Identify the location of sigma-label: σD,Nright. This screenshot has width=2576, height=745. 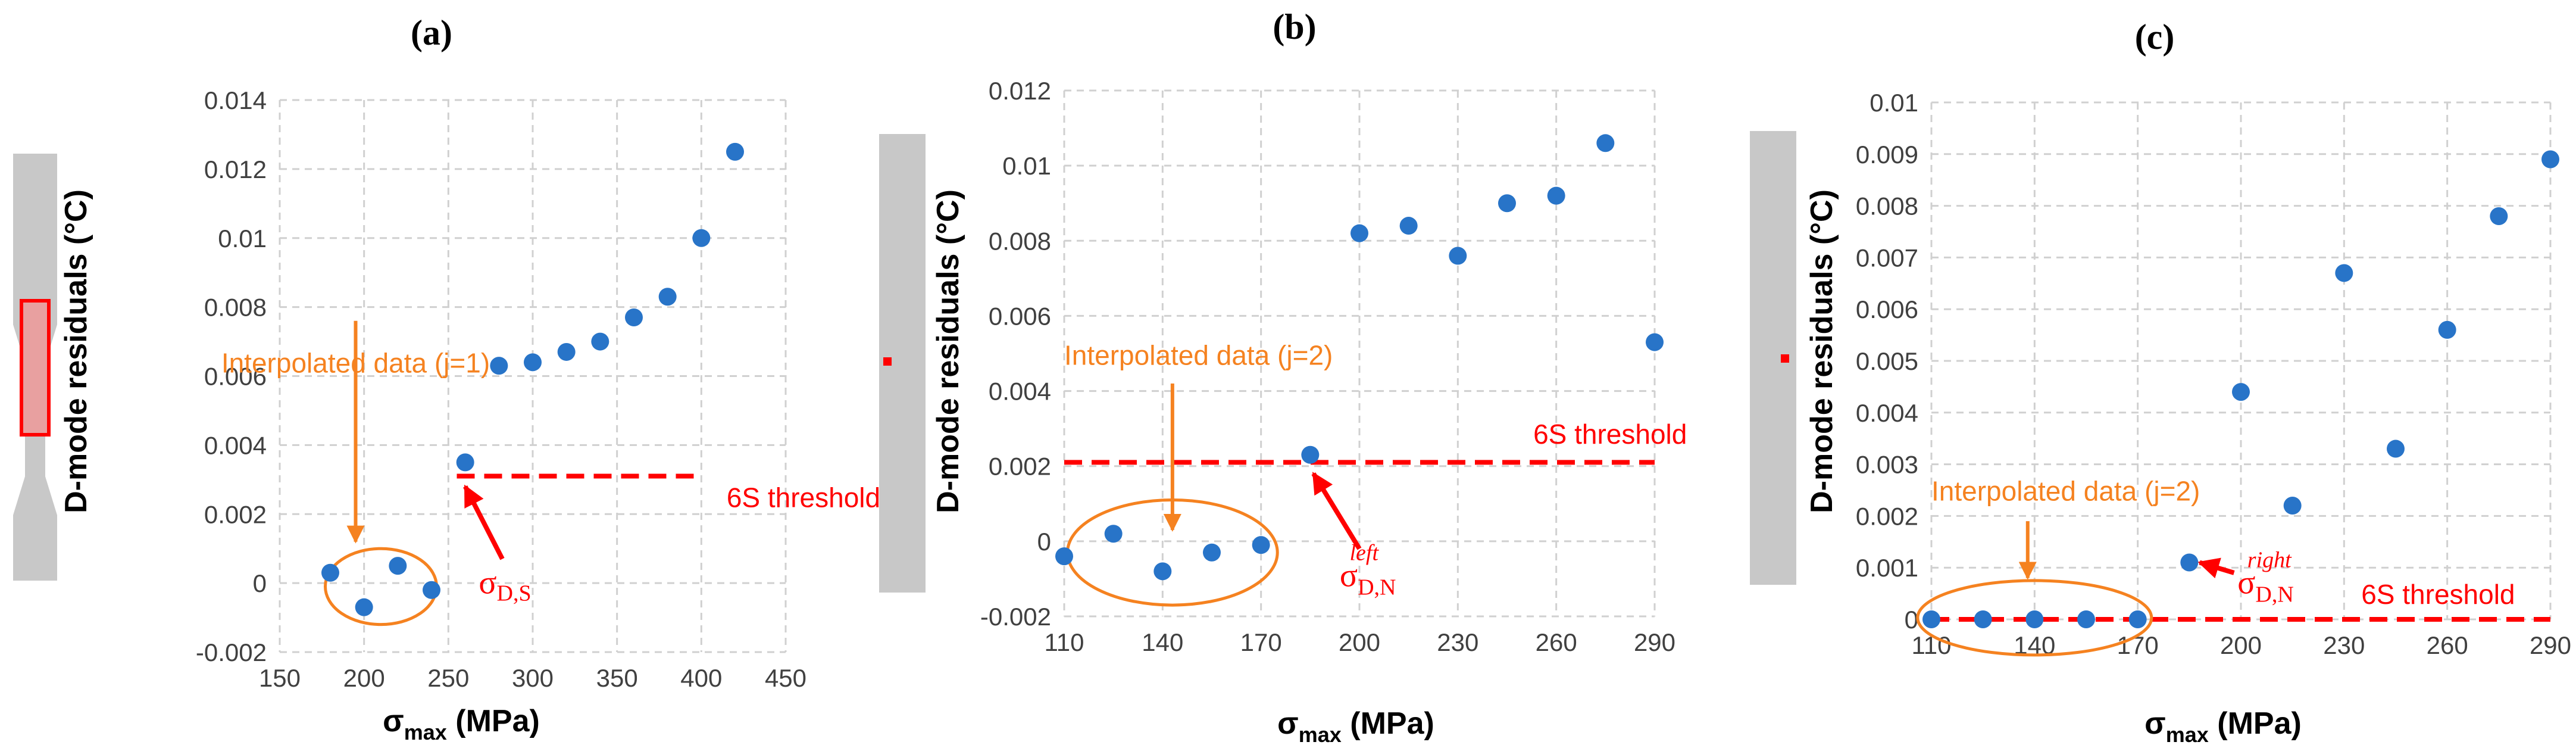
(2265, 578).